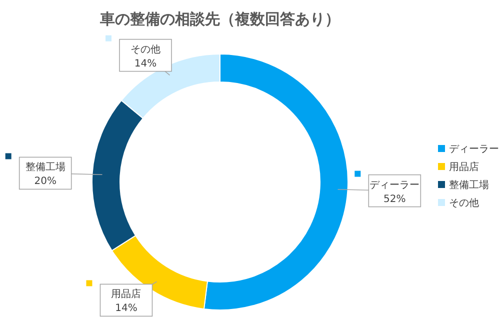 This screenshot has height=333, width=500. I want to click on data-label: 20%, so click(45, 182).